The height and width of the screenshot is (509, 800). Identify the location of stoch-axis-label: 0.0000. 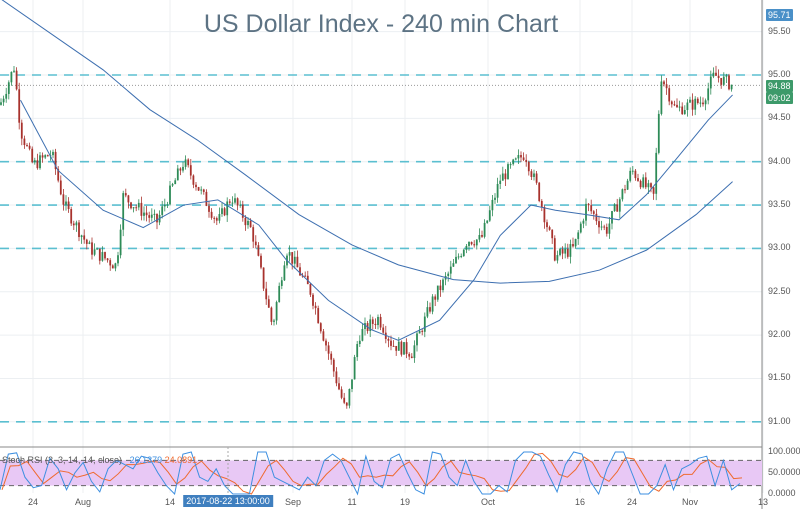
(782, 493).